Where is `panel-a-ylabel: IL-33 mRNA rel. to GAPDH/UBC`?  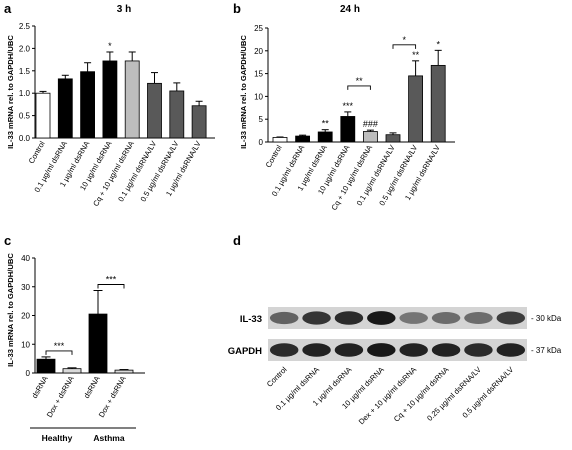
panel-a-ylabel: IL-33 mRNA rel. to GAPDH/UBC is located at coordinates (10, 92).